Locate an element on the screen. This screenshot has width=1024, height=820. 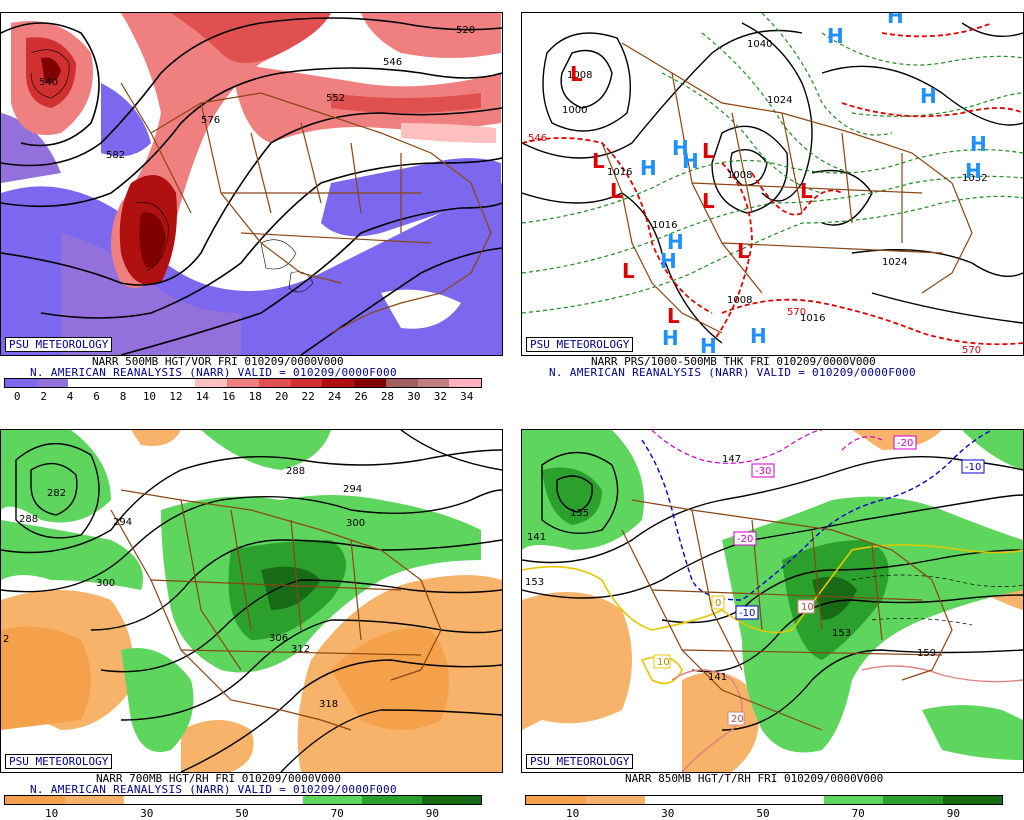
thickness-label: 546 is located at coordinates (537, 138).